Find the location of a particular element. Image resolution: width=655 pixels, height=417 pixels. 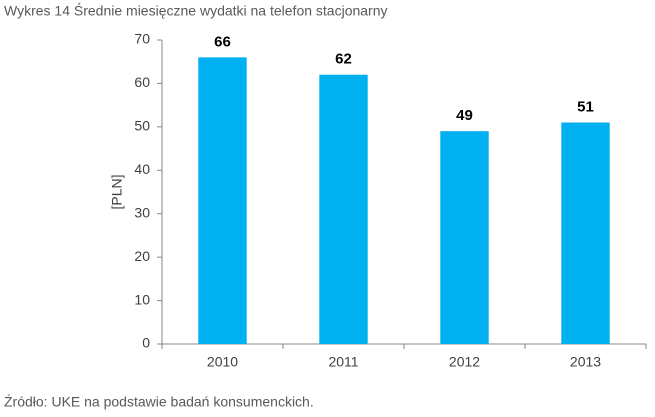

data-label: 49 is located at coordinates (464, 115).